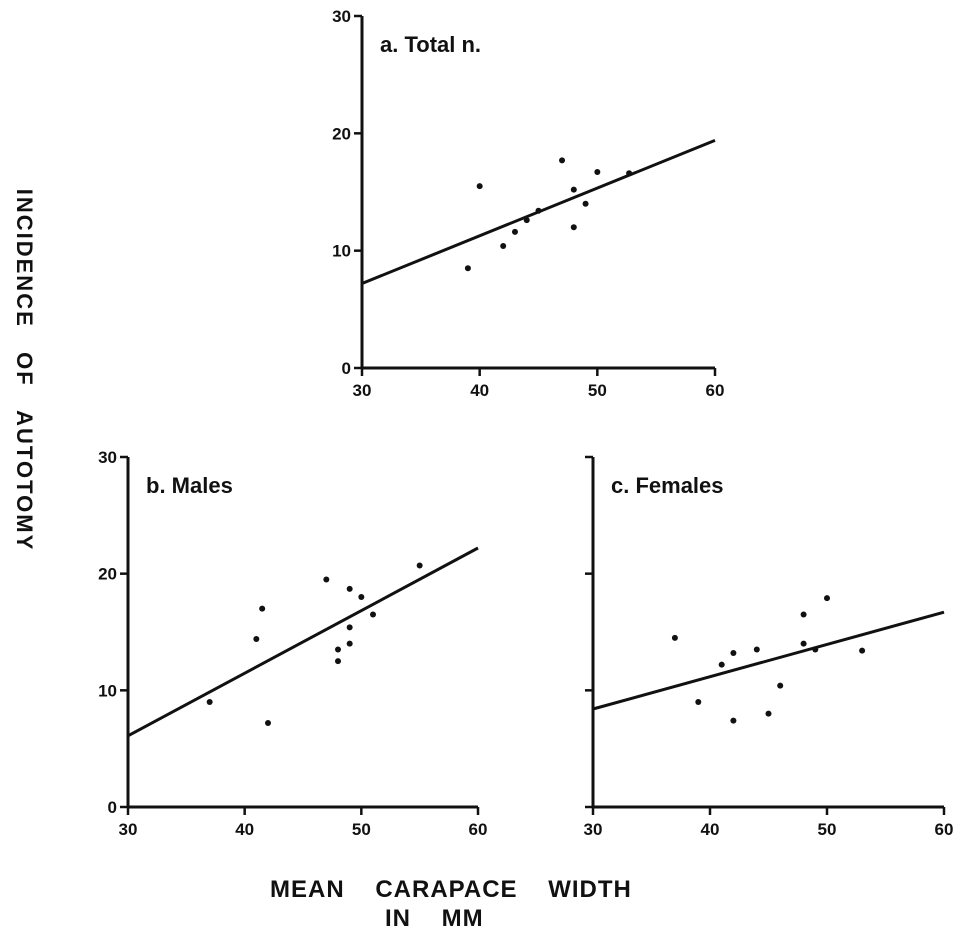 This screenshot has height=933, width=964. I want to click on panel-1-x-tick-label: 50, so click(597, 390).